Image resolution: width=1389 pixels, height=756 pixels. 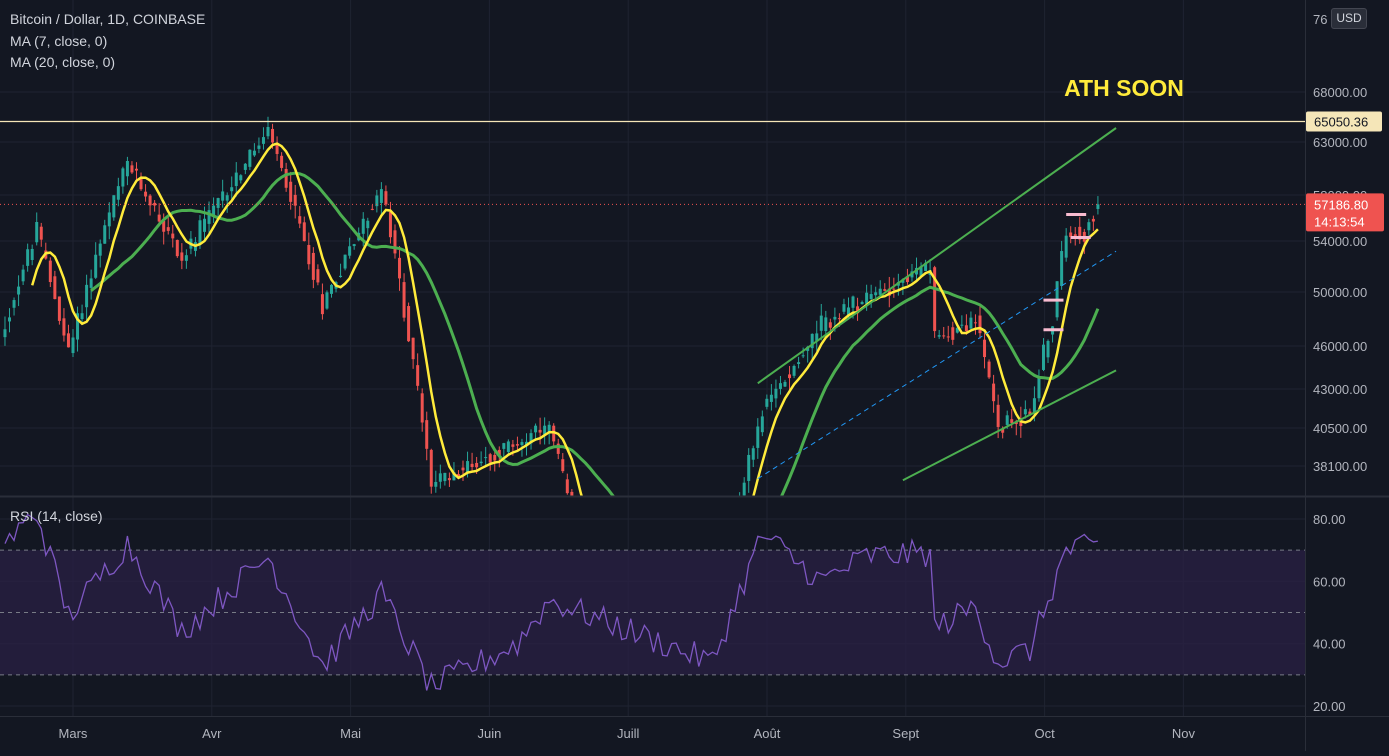 What do you see at coordinates (1329, 644) in the screenshot?
I see `rsi-axis-tick-label: 40.00` at bounding box center [1329, 644].